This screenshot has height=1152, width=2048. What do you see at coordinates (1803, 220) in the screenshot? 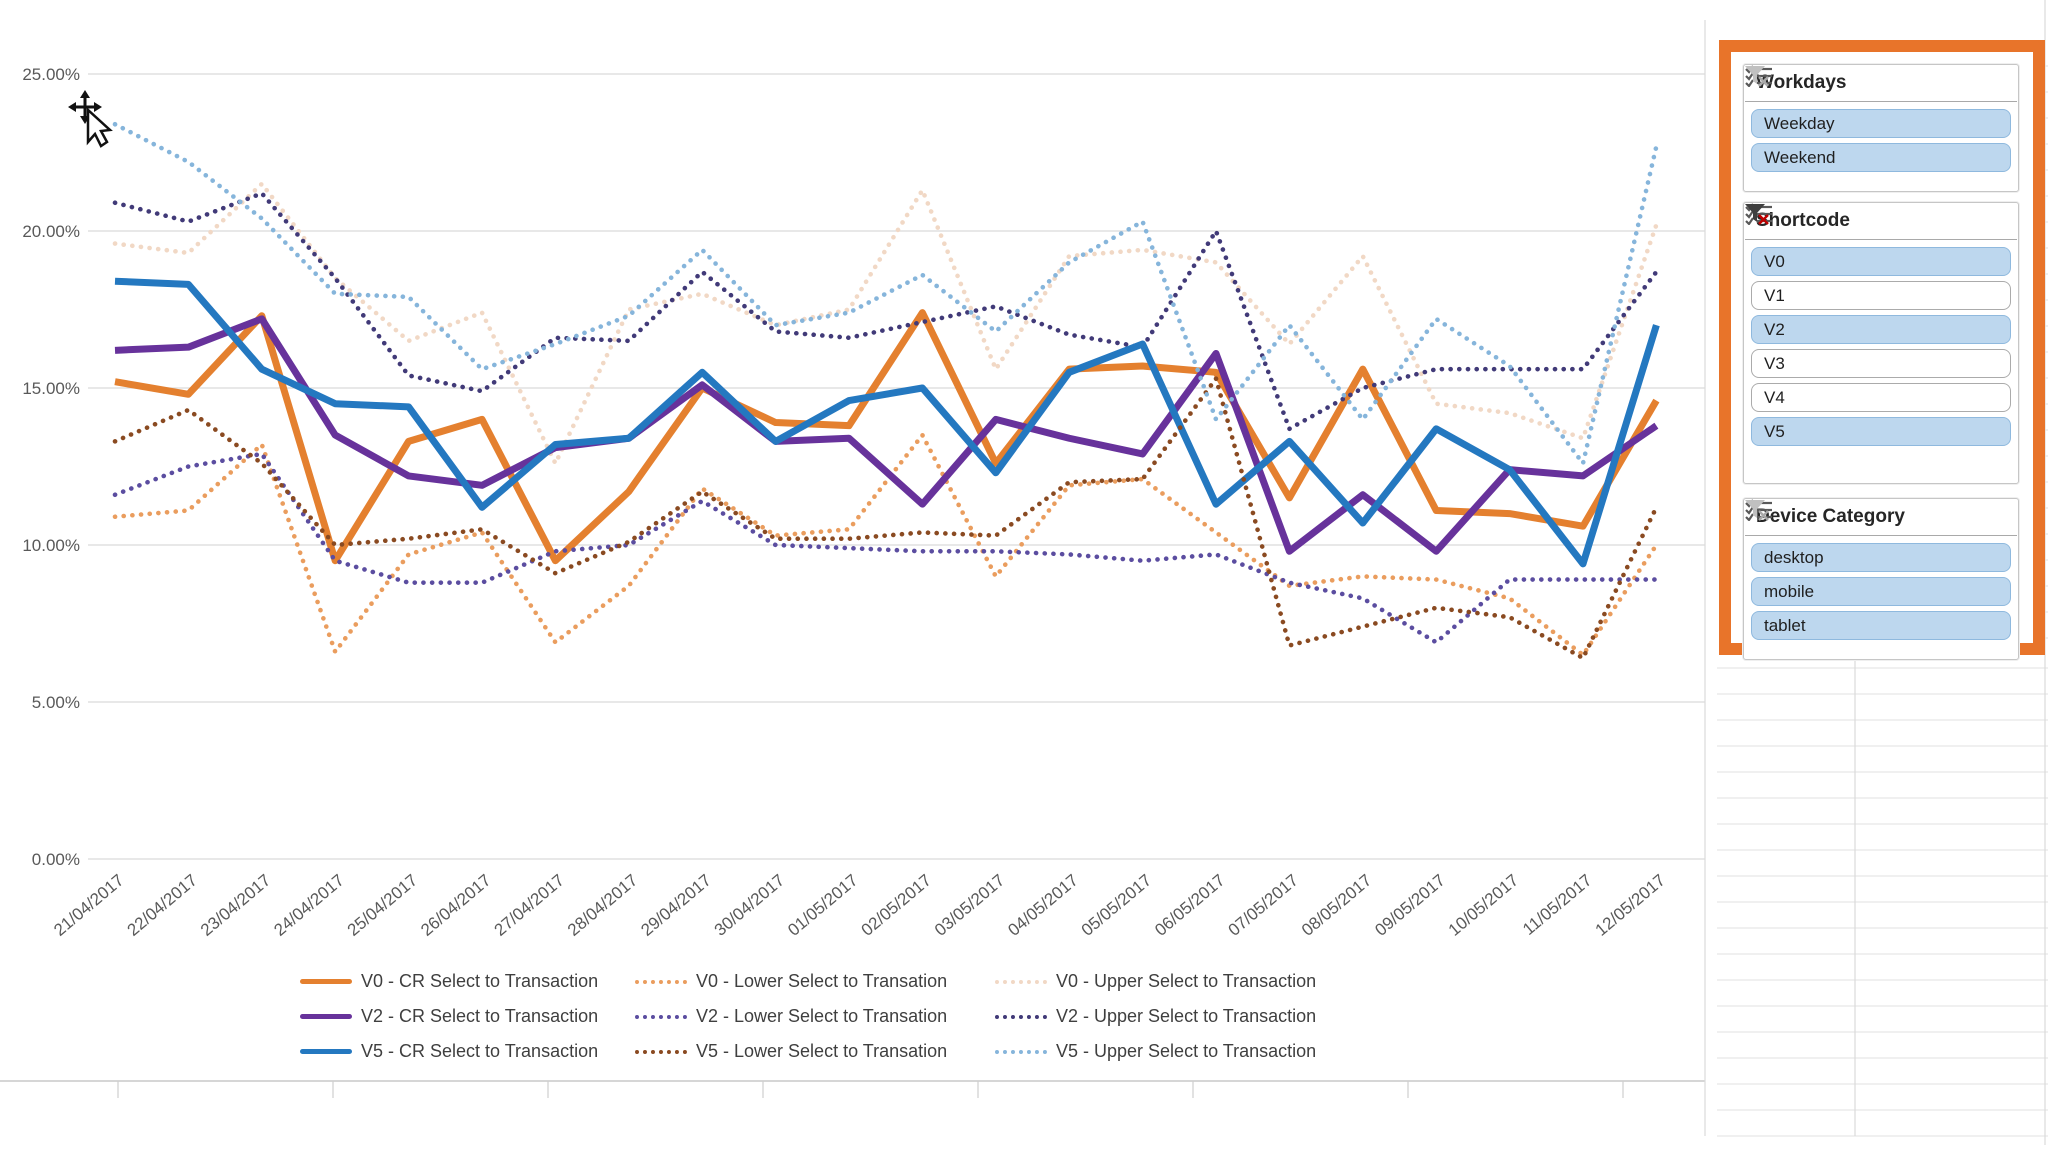
I see `slicer-title: Shortcode` at bounding box center [1803, 220].